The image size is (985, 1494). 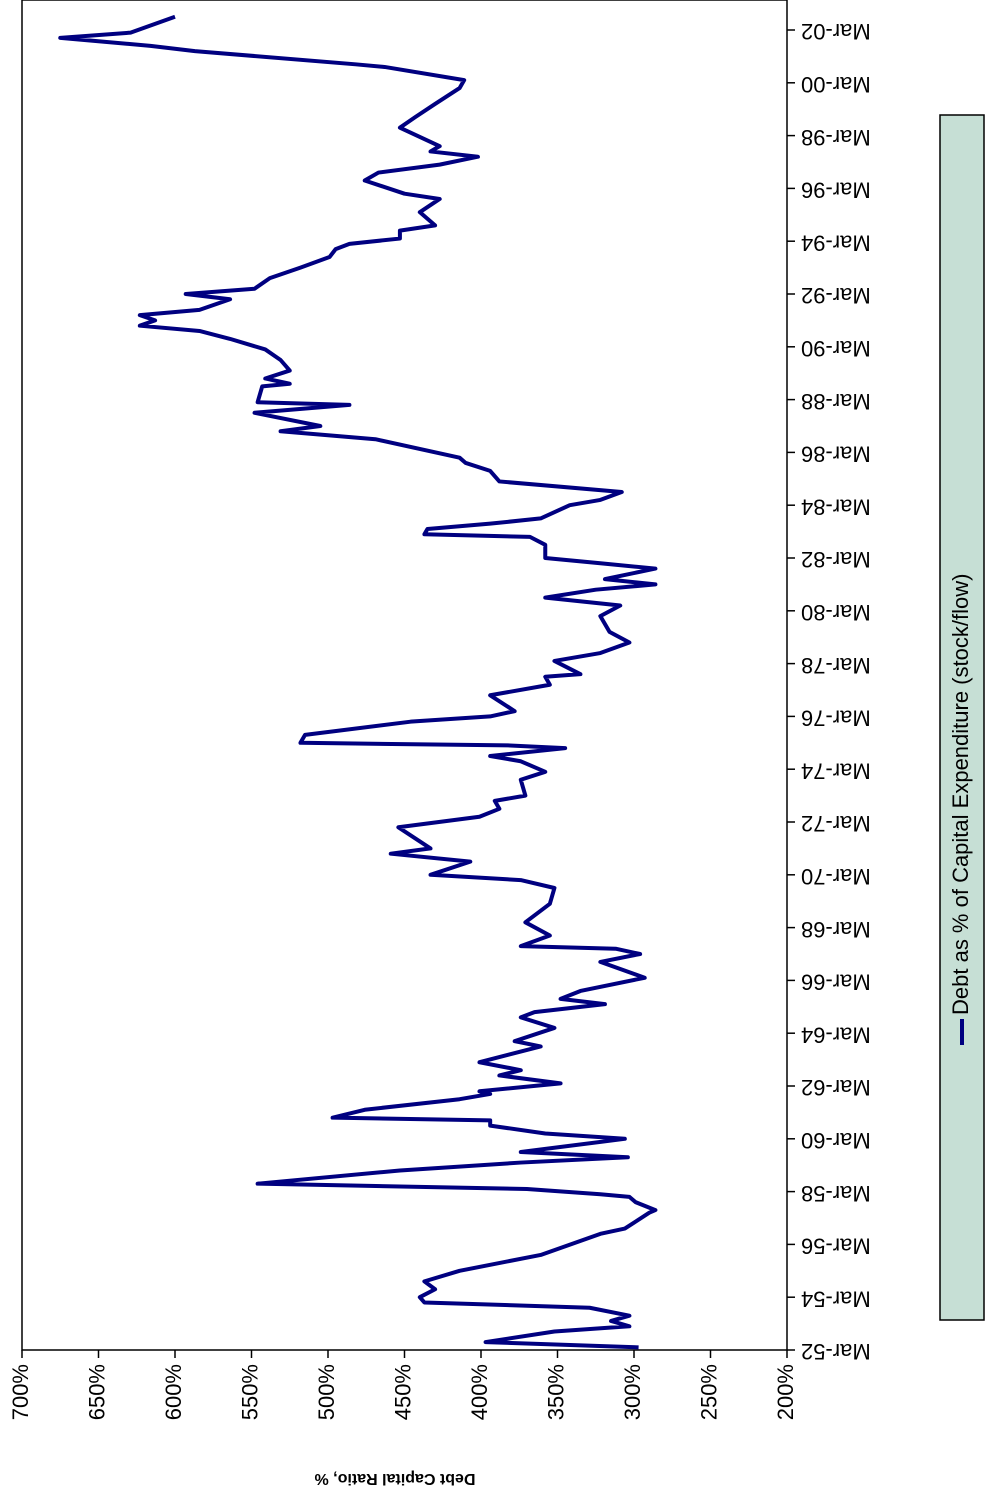 I want to click on x-tick-label: Mar-86, so click(x=836, y=454).